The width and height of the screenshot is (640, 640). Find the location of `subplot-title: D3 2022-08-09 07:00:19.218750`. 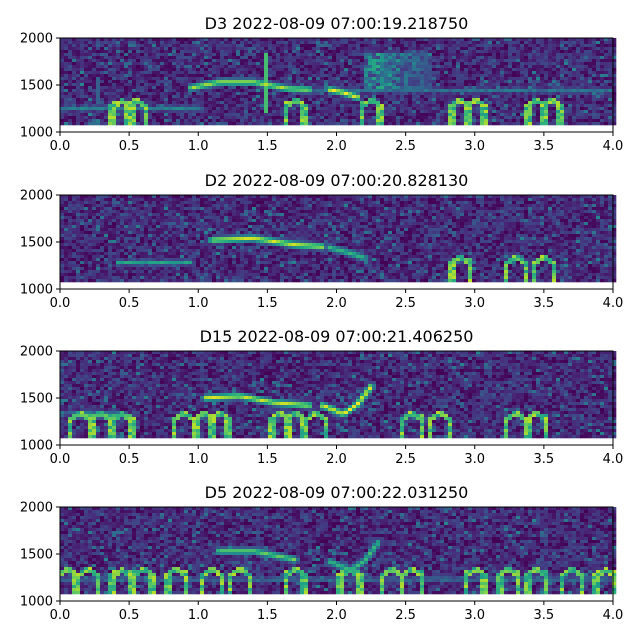

subplot-title: D3 2022-08-09 07:00:19.218750 is located at coordinates (337, 23).